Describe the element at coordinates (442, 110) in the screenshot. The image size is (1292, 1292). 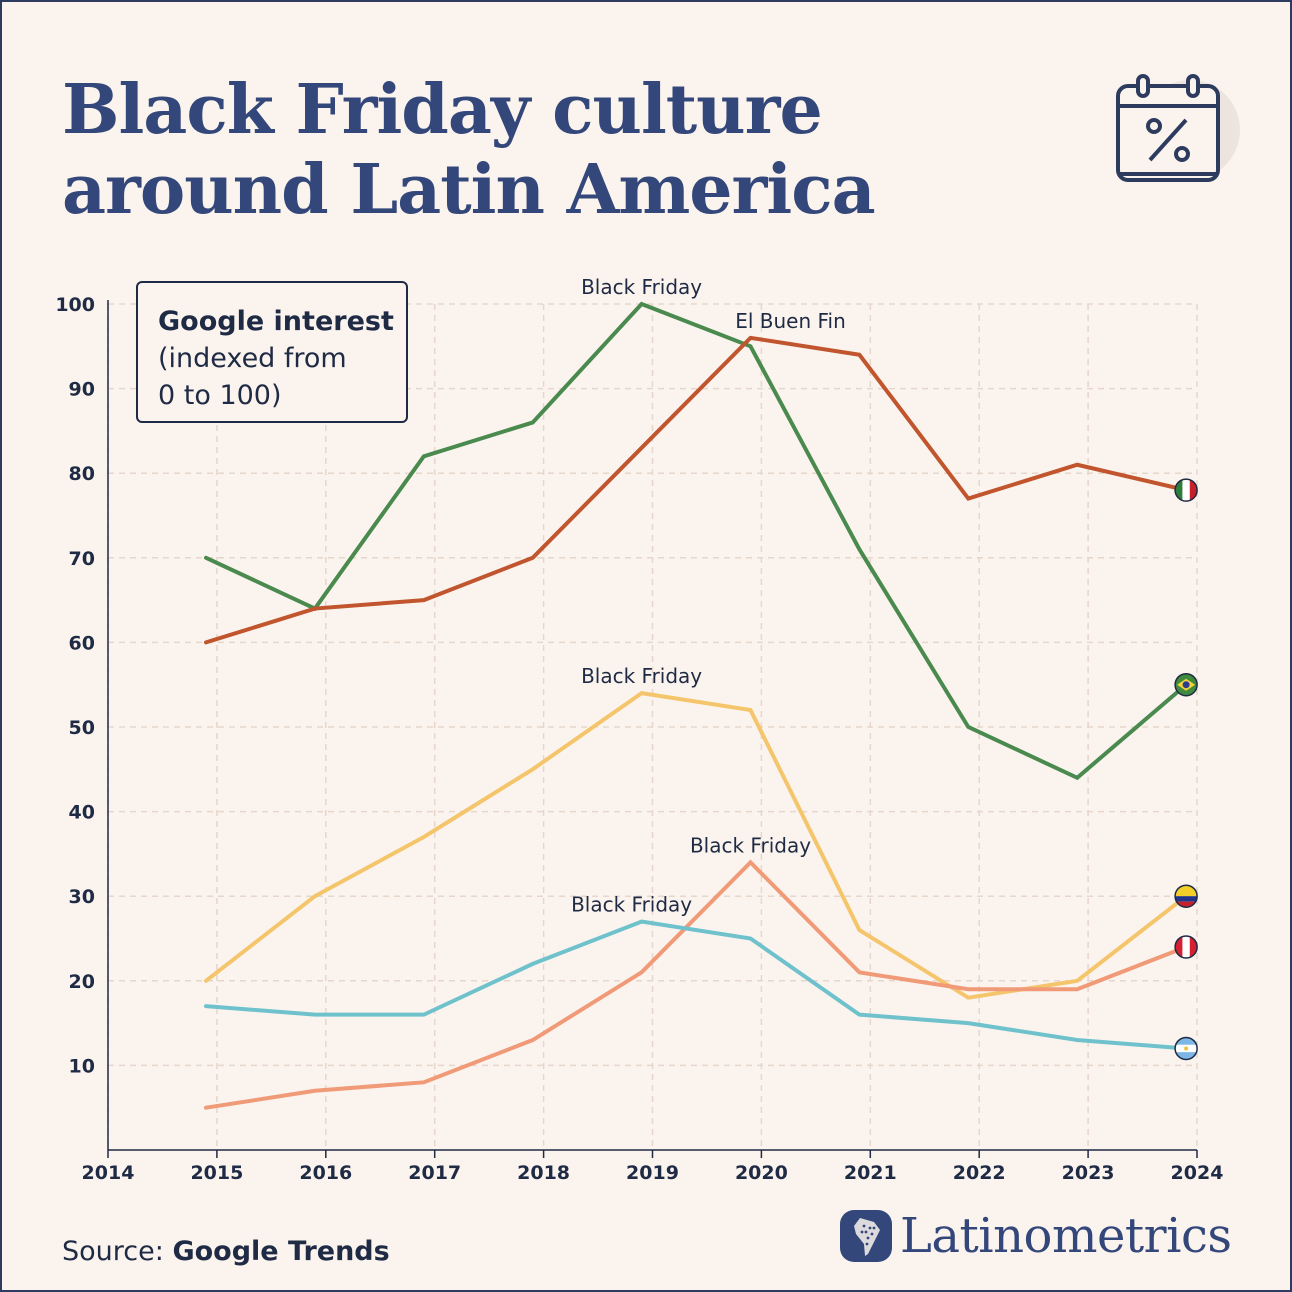
I see `title-line-1: Black Friday culture` at that location.